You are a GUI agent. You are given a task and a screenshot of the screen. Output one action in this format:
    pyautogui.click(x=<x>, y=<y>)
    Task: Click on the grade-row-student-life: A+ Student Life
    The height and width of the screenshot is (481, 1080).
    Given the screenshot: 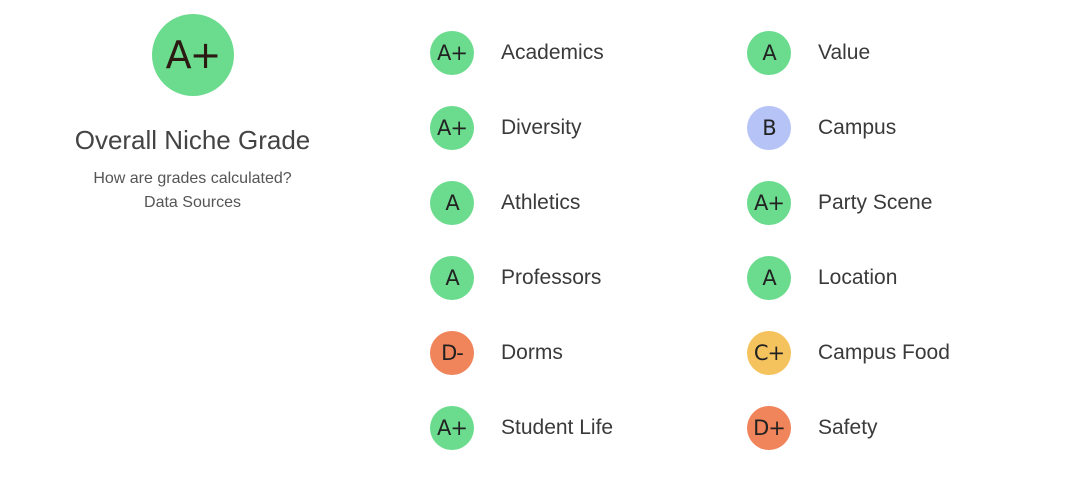 What is the action you would take?
    pyautogui.click(x=521, y=428)
    